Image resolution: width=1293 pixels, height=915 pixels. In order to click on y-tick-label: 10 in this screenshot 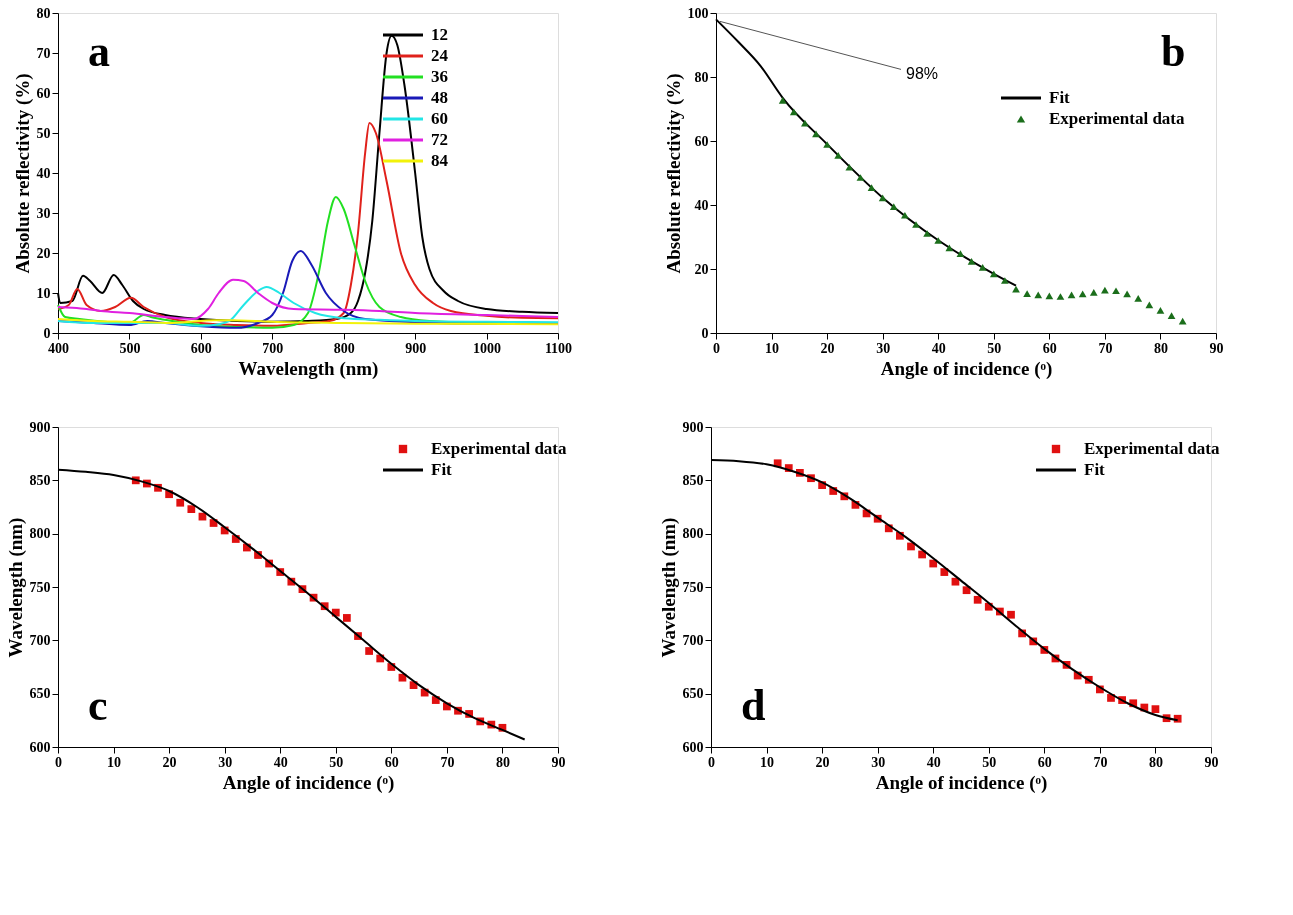, I will do `click(43, 293)`.